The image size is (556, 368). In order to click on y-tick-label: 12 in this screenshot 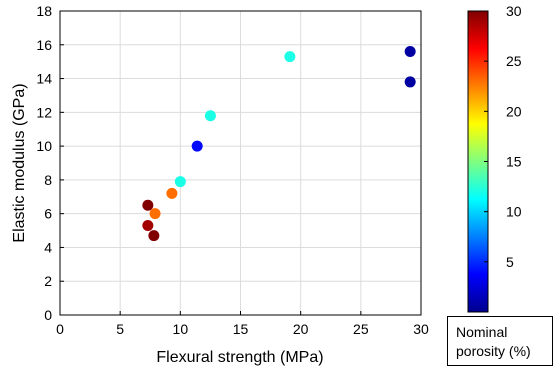, I will do `click(44, 112)`.